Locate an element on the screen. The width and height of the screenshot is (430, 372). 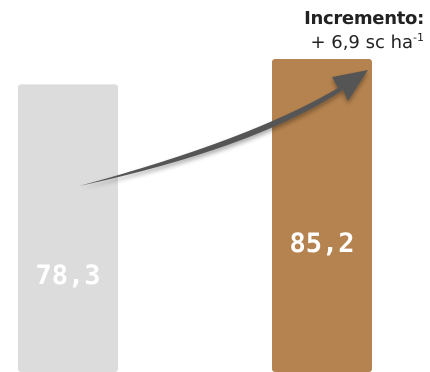
increment-unit-exponent: -1 is located at coordinates (418, 37).